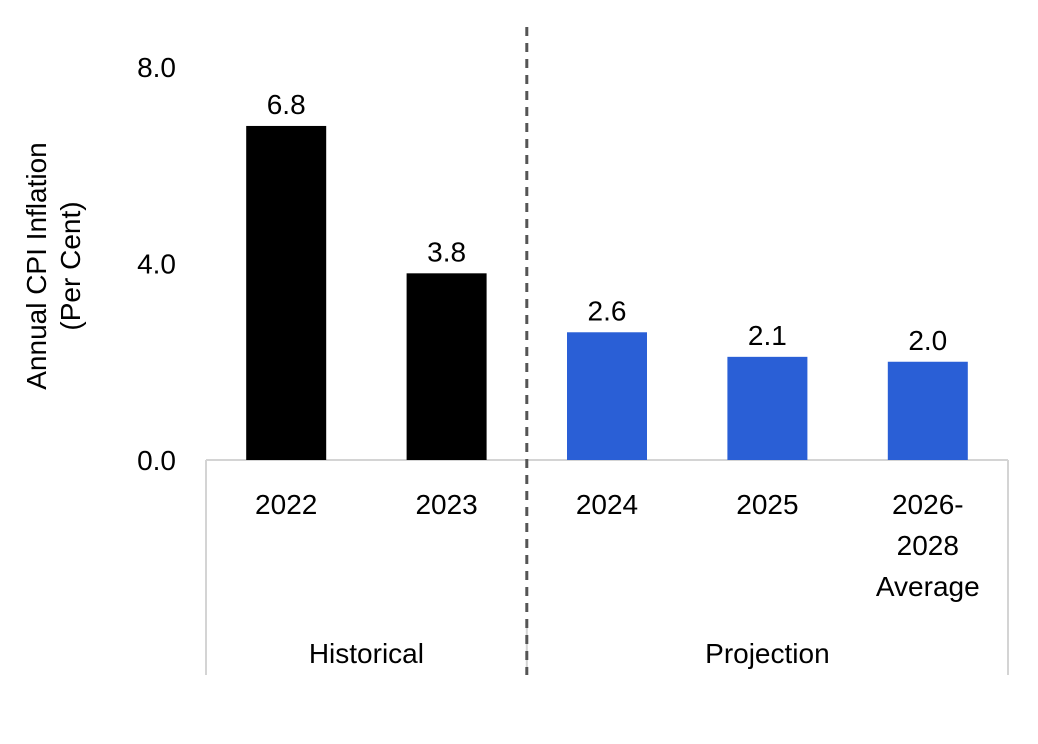 The width and height of the screenshot is (1038, 744). I want to click on group-label-historical: Historical, so click(366, 653).